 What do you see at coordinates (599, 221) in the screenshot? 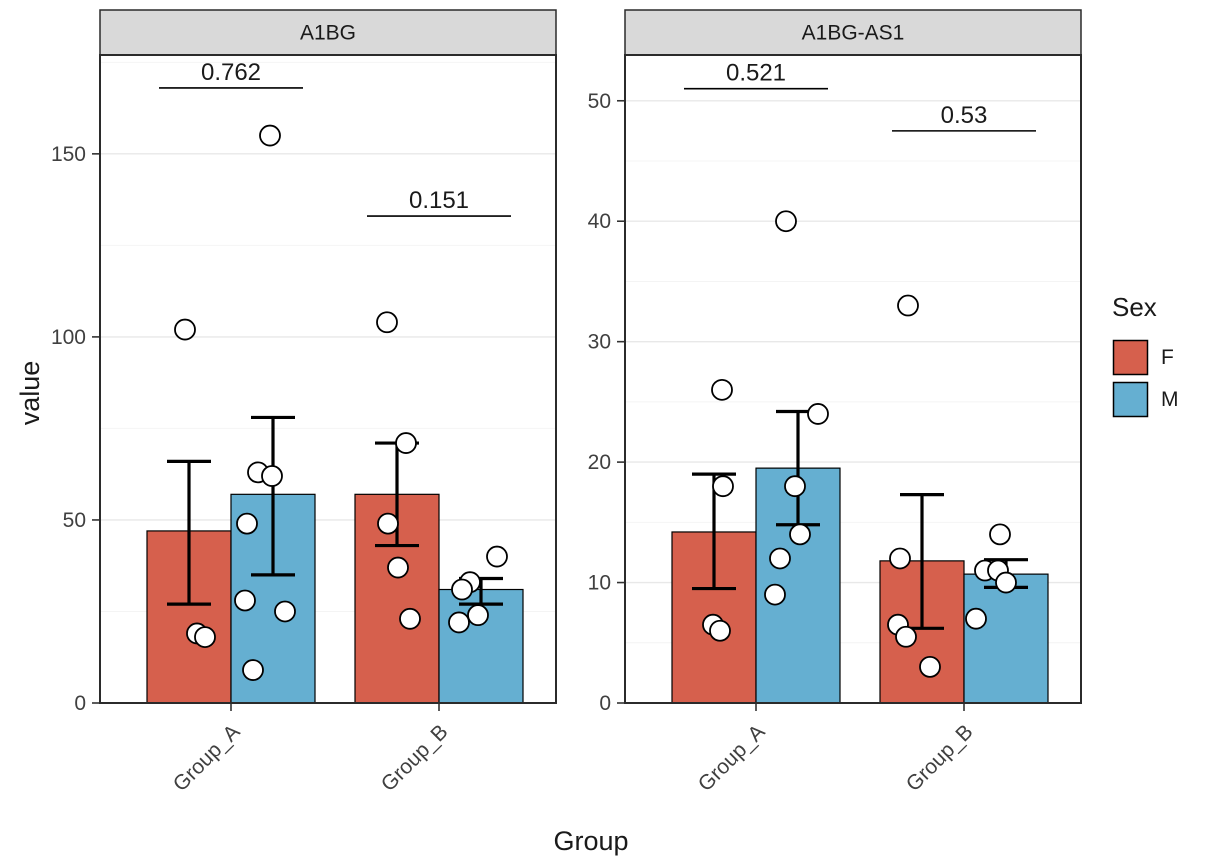
I see `y-tick-label: 40` at bounding box center [599, 221].